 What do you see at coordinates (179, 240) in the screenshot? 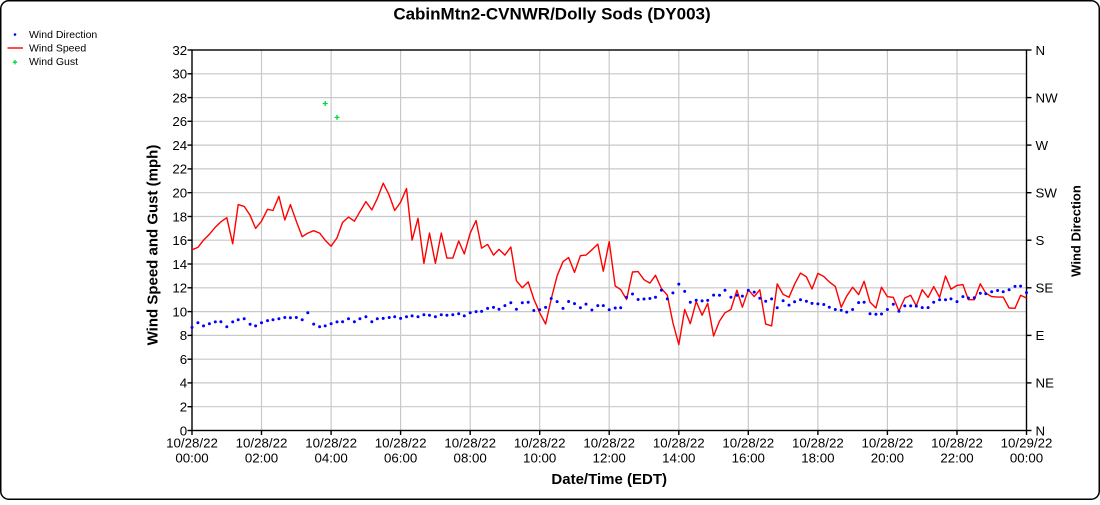
I see `svg-text: 16` at bounding box center [179, 240].